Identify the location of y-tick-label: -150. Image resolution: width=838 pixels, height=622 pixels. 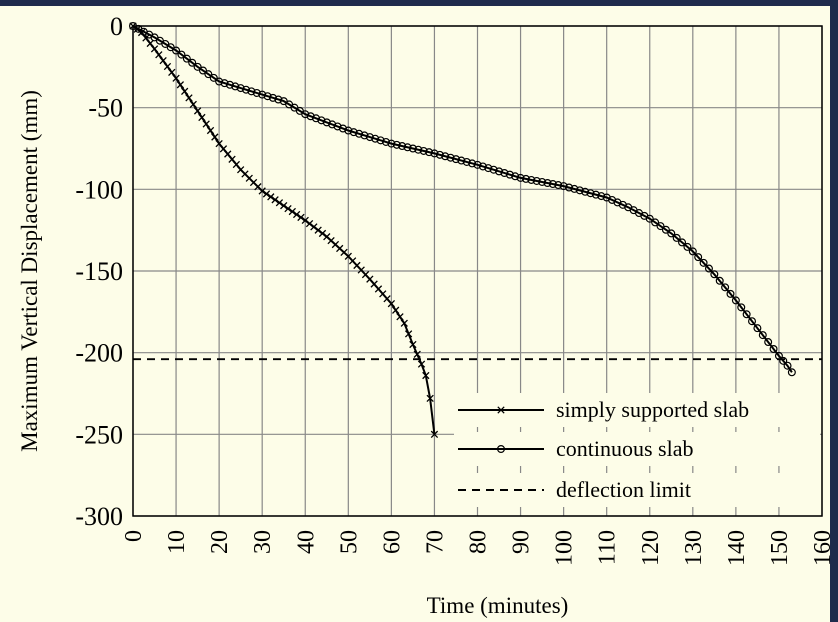
(99, 271).